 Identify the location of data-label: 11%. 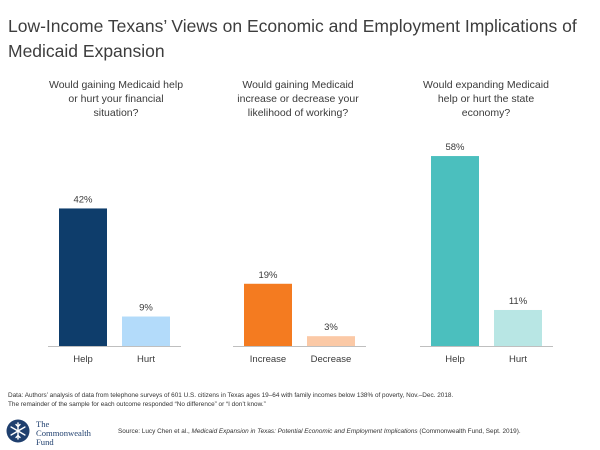
(518, 301).